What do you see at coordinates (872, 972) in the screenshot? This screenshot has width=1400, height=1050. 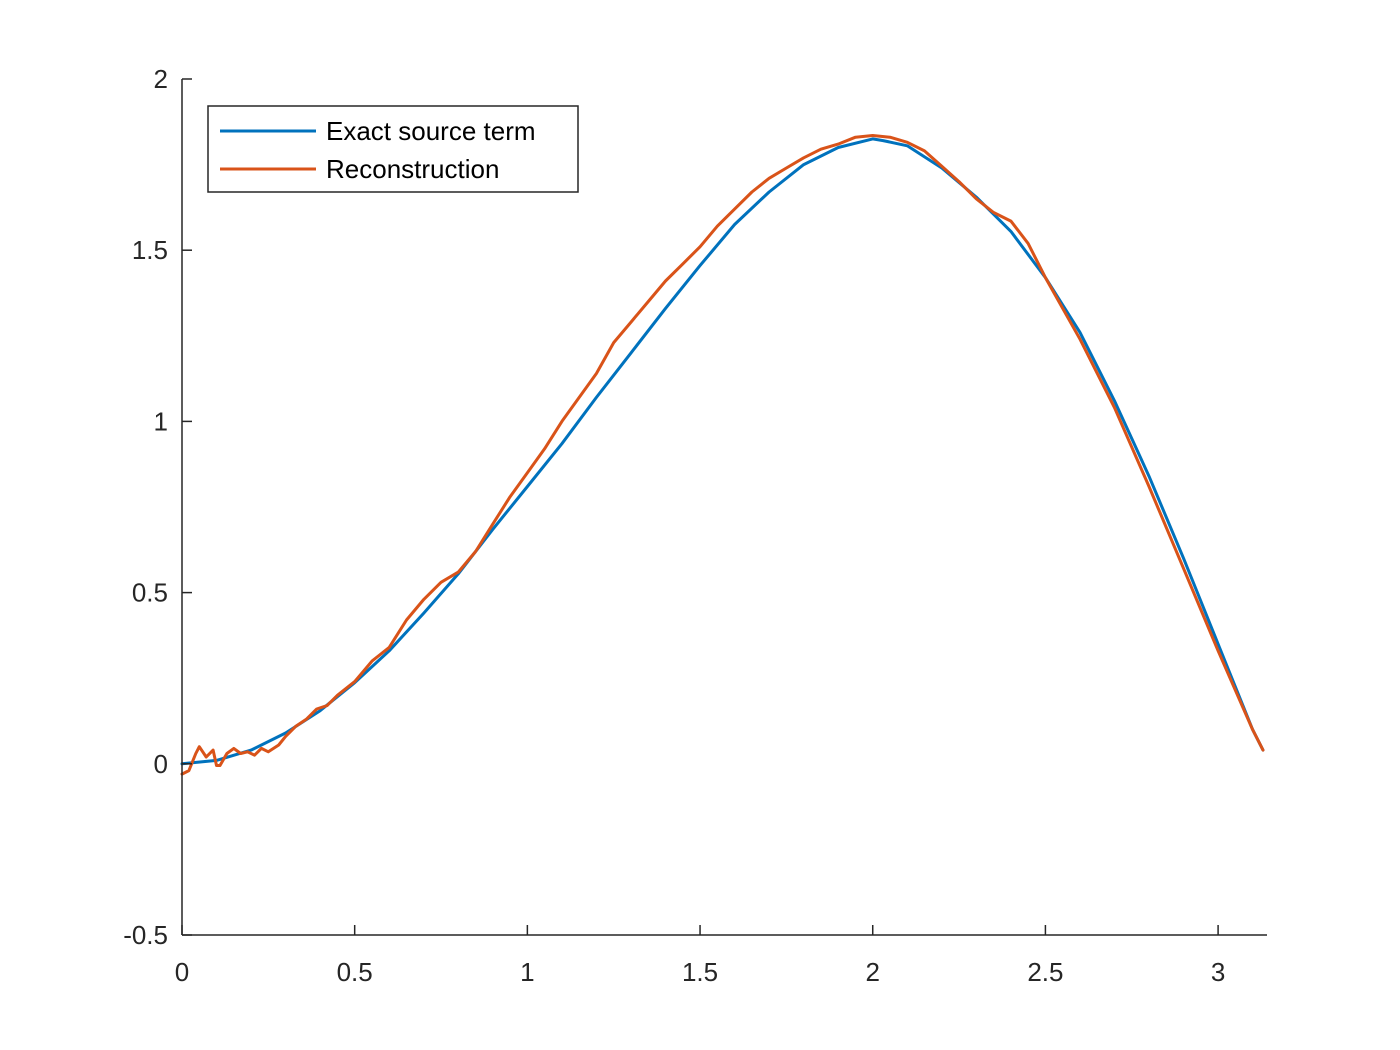 I see `x-tick-label: 2` at bounding box center [872, 972].